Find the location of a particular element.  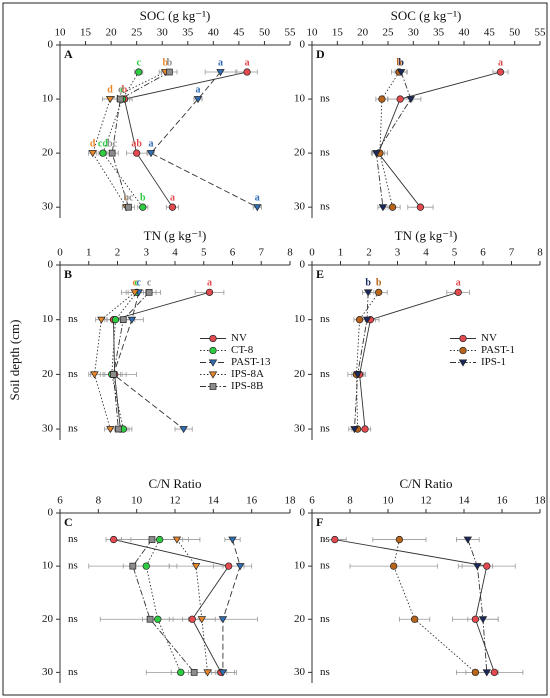

x-tick-label: 45 is located at coordinates (239, 33).